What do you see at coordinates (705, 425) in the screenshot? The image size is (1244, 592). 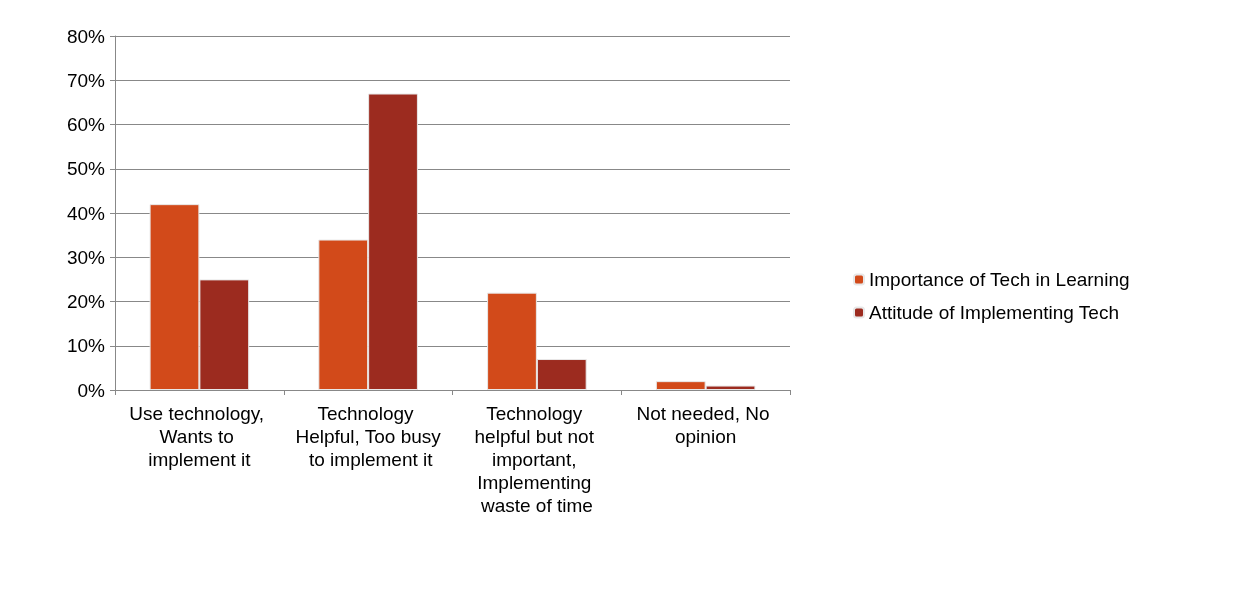 I see `x-tick-label: Not needed, No opinion` at bounding box center [705, 425].